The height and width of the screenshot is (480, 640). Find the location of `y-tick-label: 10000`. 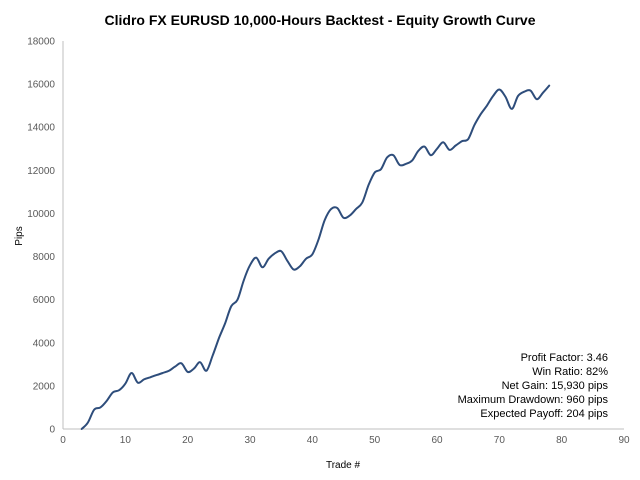

y-tick-label: 10000 is located at coordinates (41, 214).